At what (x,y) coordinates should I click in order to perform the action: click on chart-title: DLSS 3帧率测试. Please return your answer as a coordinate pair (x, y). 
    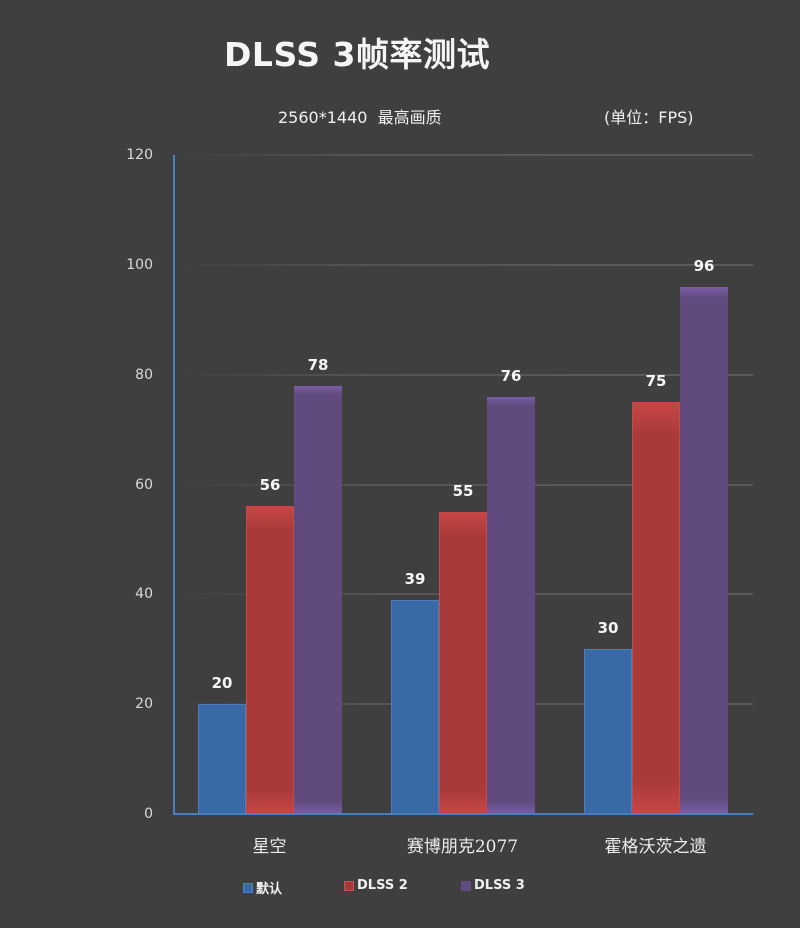
    Looking at the image, I should click on (357, 54).